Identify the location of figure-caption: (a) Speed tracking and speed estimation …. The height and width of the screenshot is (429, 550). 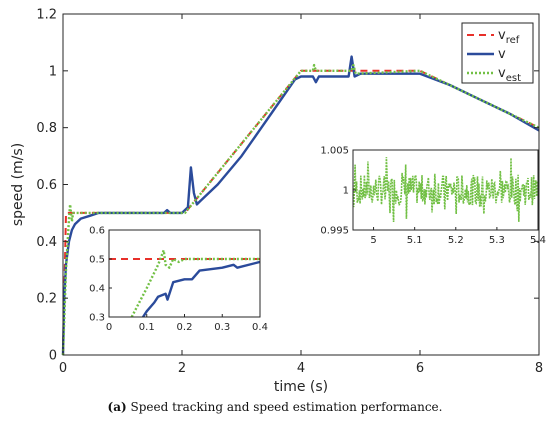
(275, 407).